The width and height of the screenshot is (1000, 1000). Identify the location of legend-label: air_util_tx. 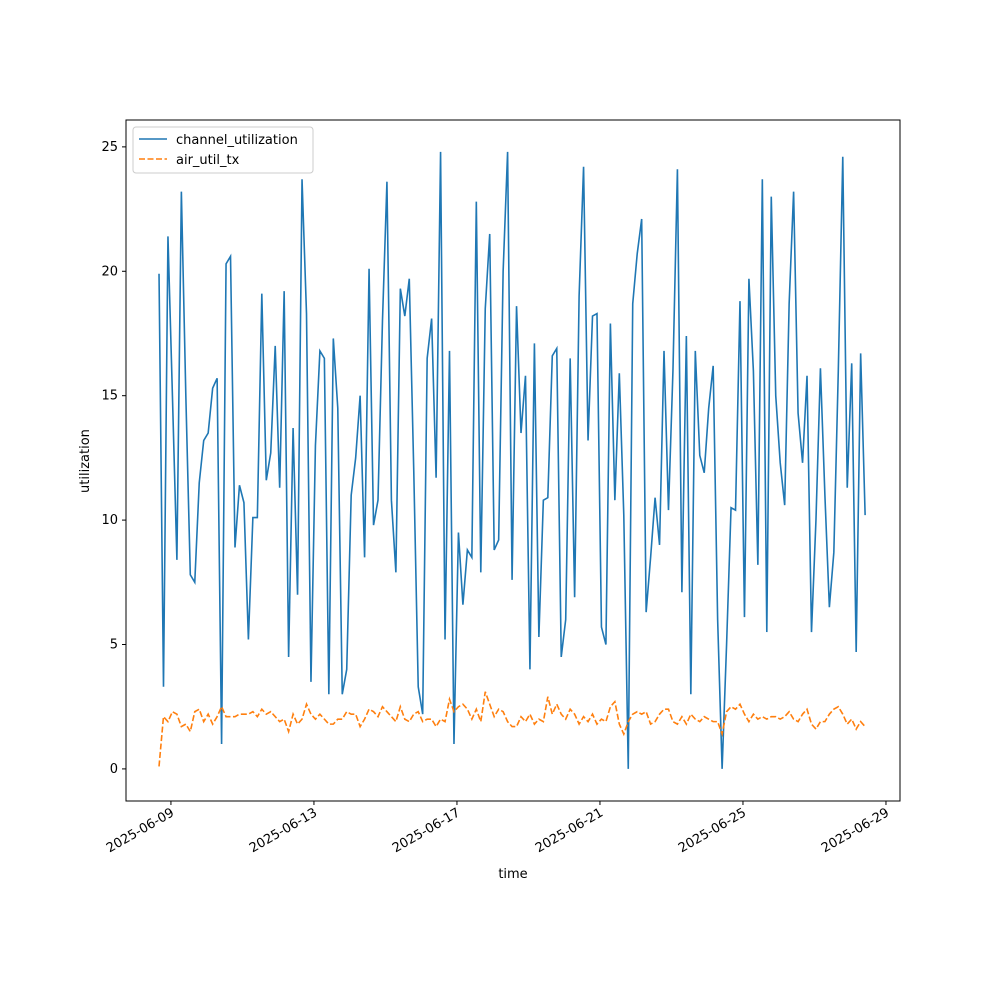
(208, 160).